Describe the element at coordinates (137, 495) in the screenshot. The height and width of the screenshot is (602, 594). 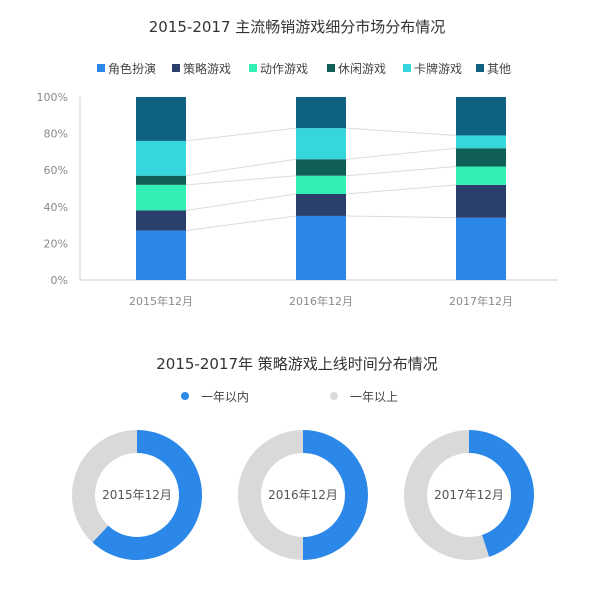
I see `donut-center-label: 2015年12月` at that location.